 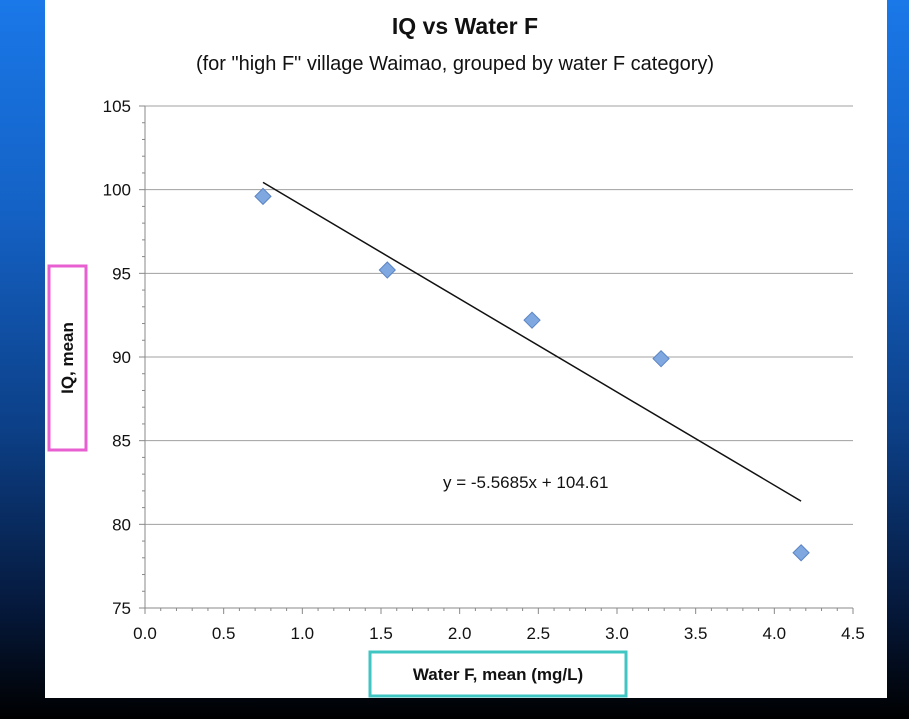 What do you see at coordinates (145, 633) in the screenshot?
I see `x-tick-label-0.0: 0.0` at bounding box center [145, 633].